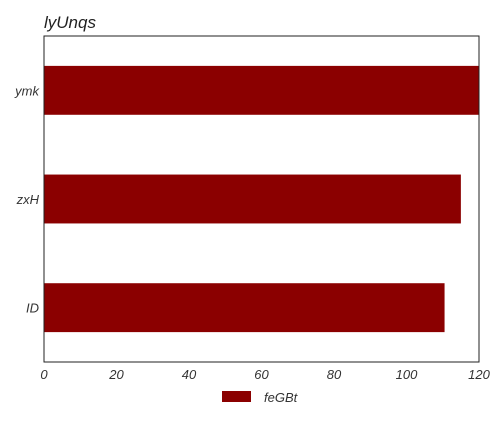 This screenshot has width=504, height=441. I want to click on x-tick-label: 40, so click(189, 374).